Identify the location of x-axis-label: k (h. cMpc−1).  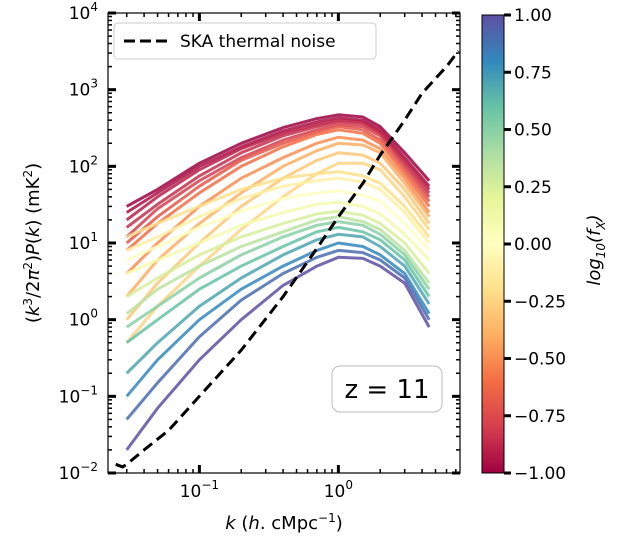
(284, 522).